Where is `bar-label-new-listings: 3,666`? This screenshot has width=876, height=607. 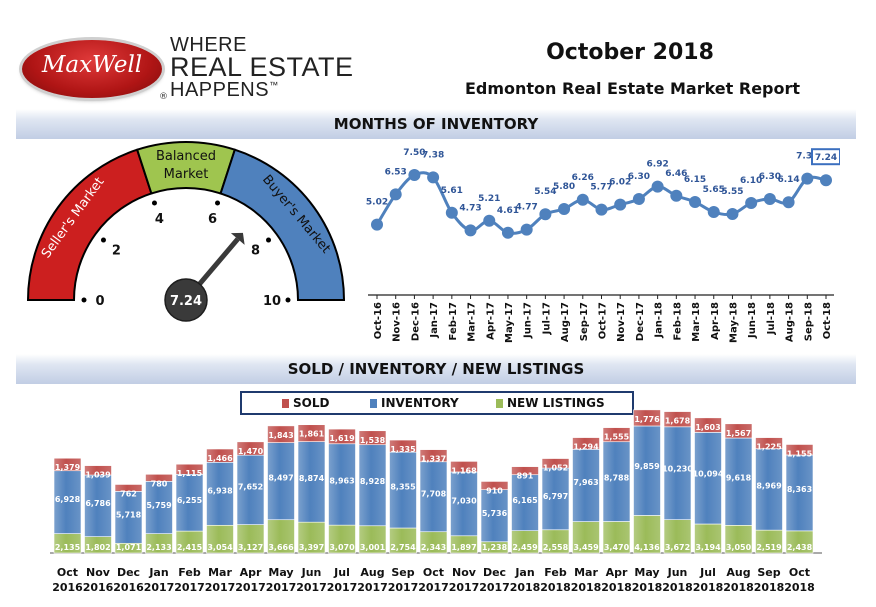 bar-label-new-listings: 3,666 is located at coordinates (281, 547).